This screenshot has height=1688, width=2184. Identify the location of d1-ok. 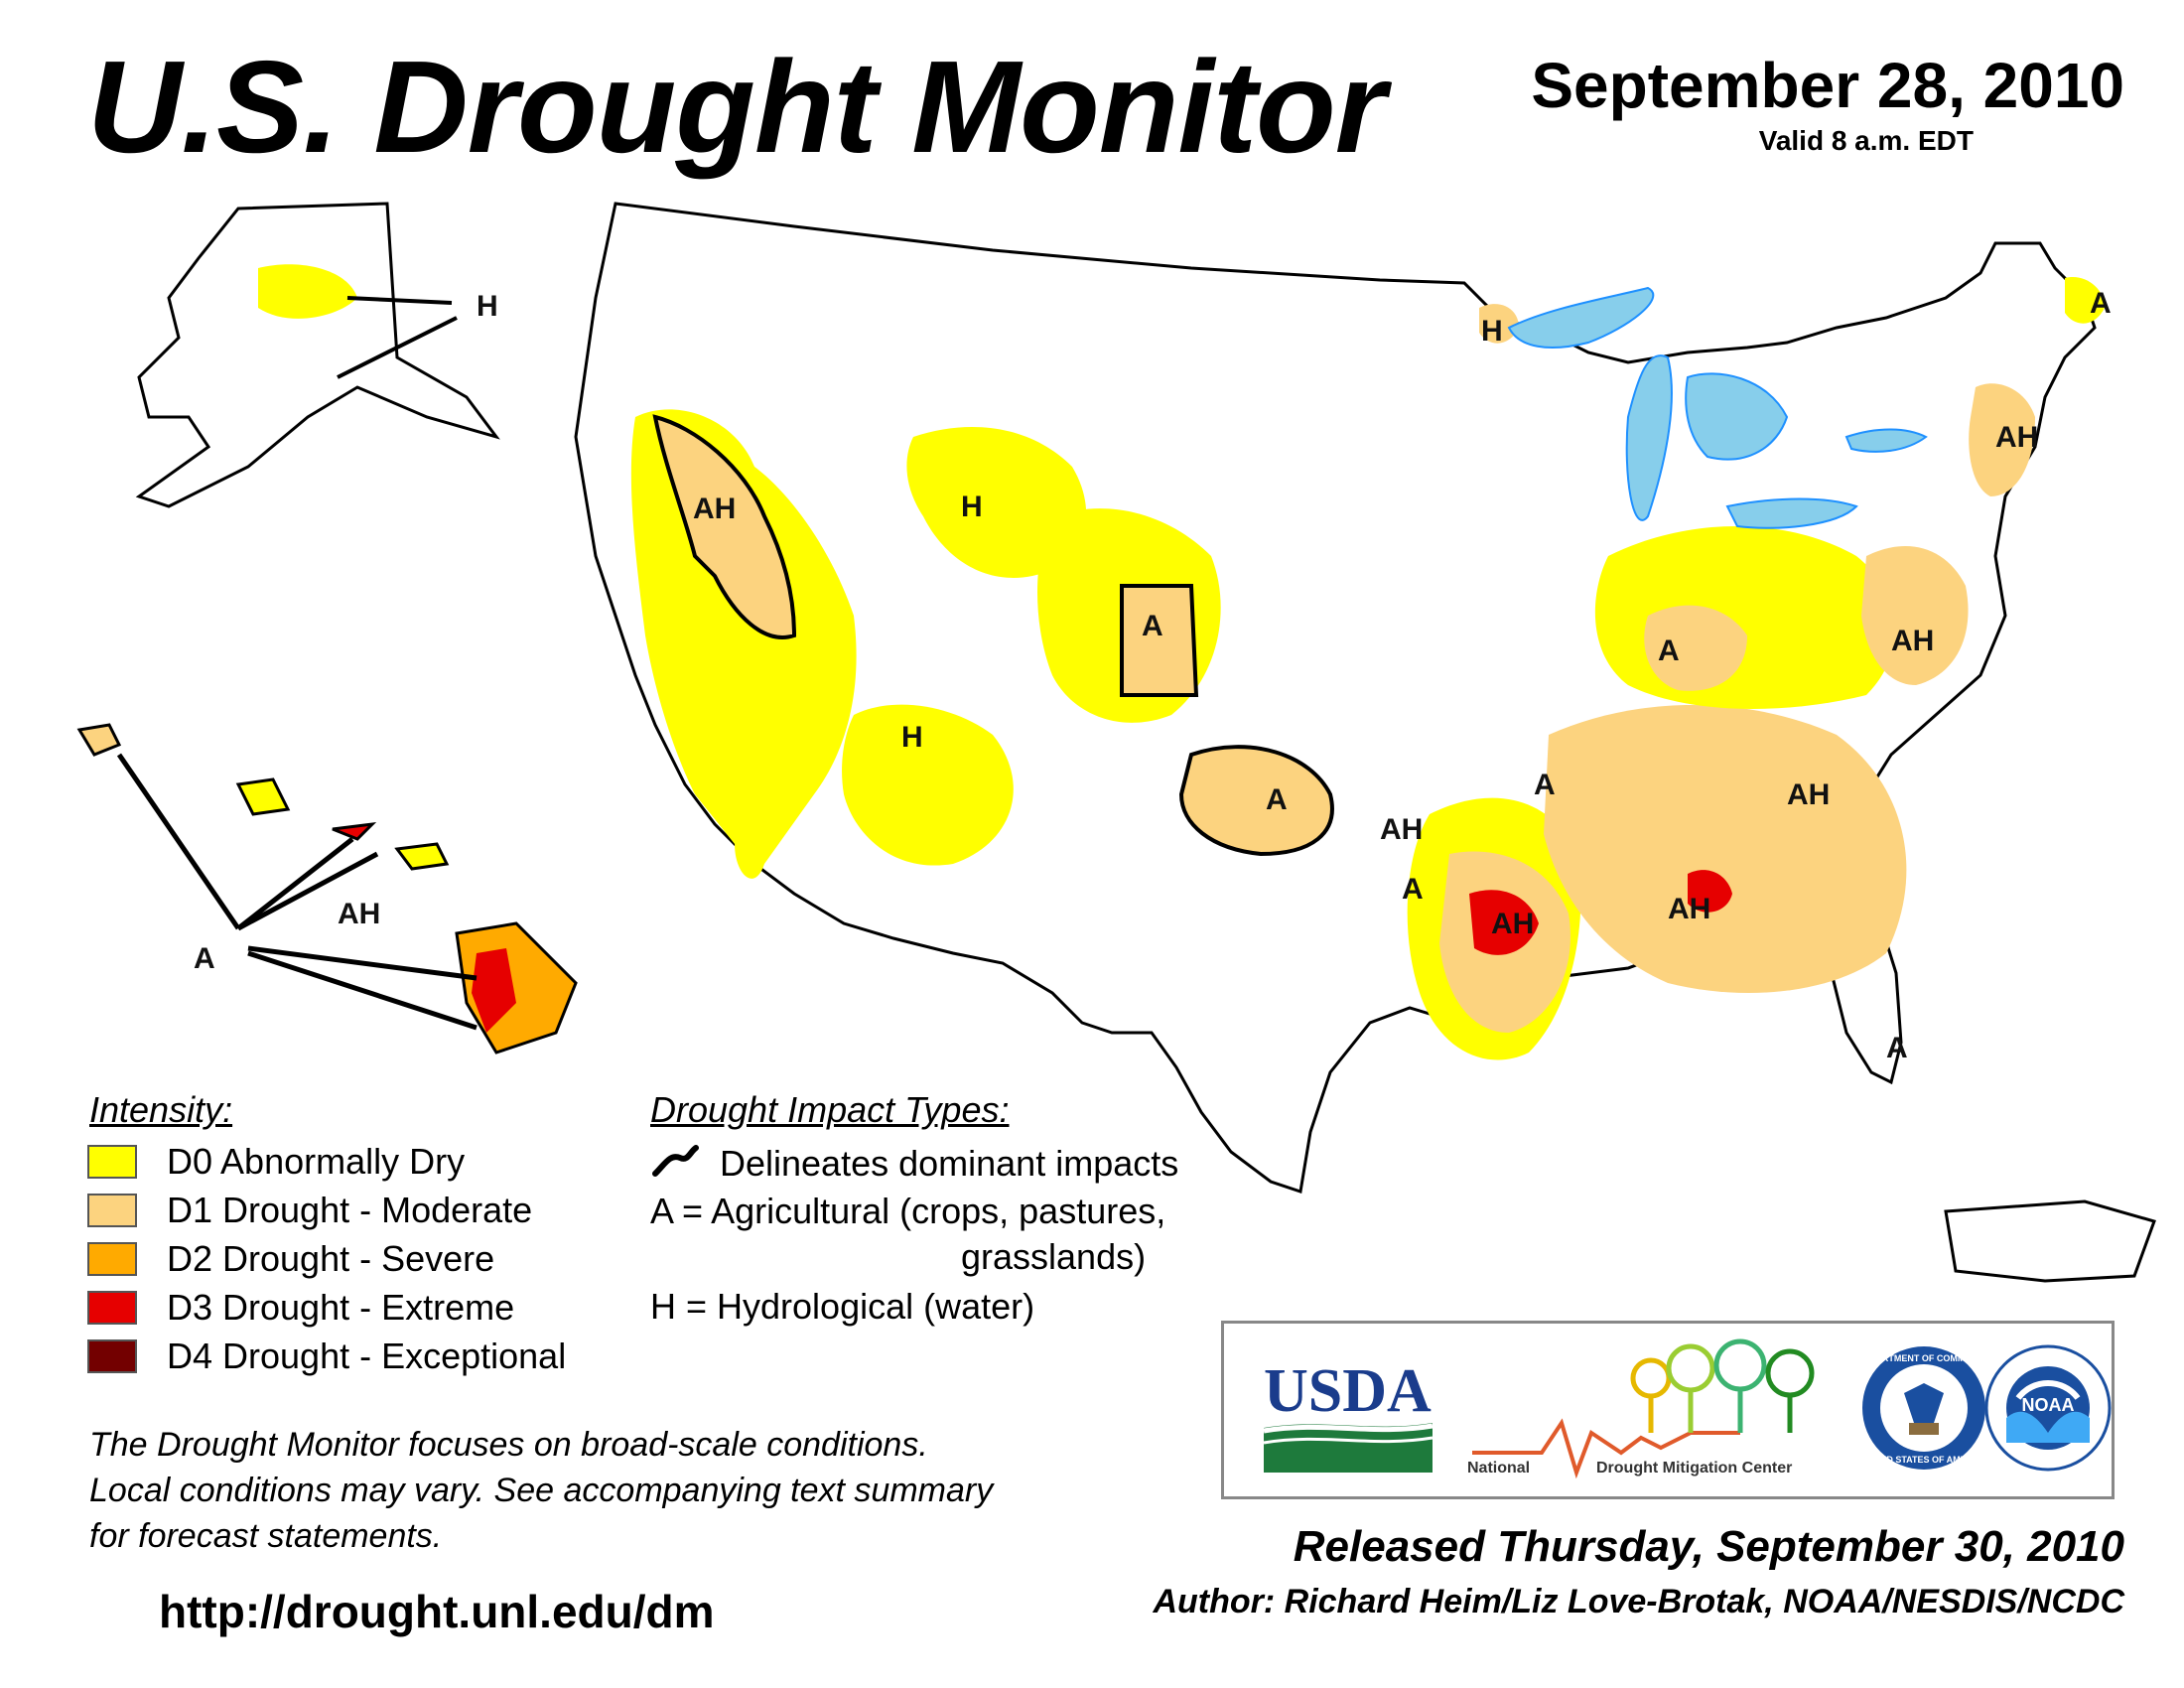
(1256, 801).